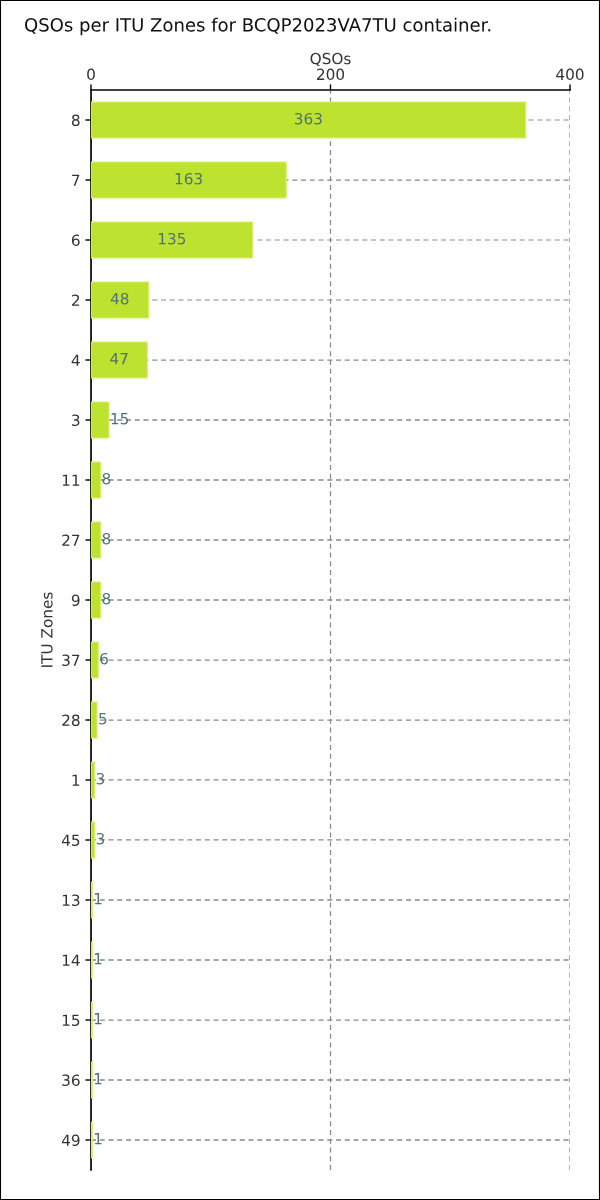  I want to click on x-tick-label: 400, so click(570, 74).